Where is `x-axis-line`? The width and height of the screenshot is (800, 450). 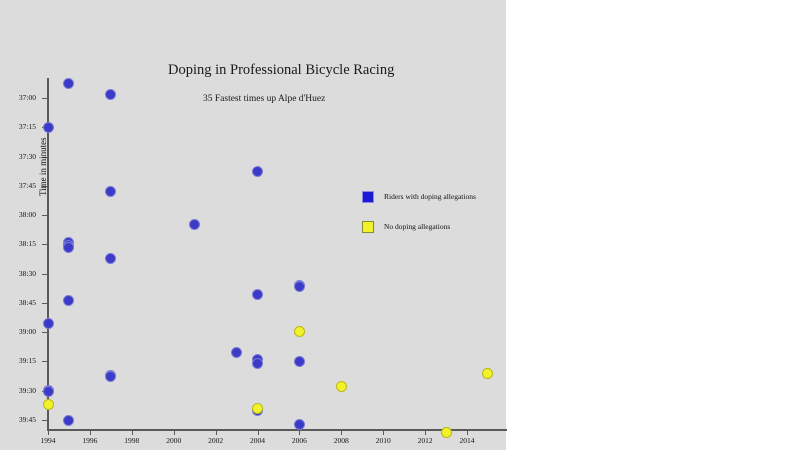
x-axis-line is located at coordinates (277, 430).